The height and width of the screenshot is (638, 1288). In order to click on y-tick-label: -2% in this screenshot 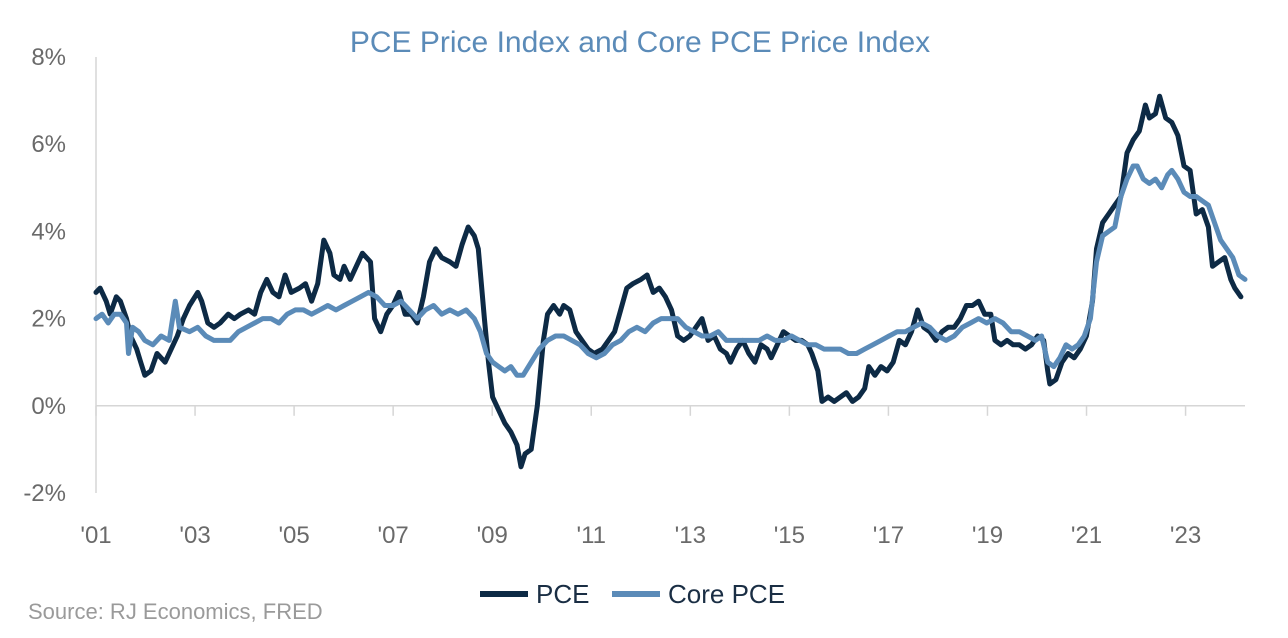, I will do `click(44, 493)`.